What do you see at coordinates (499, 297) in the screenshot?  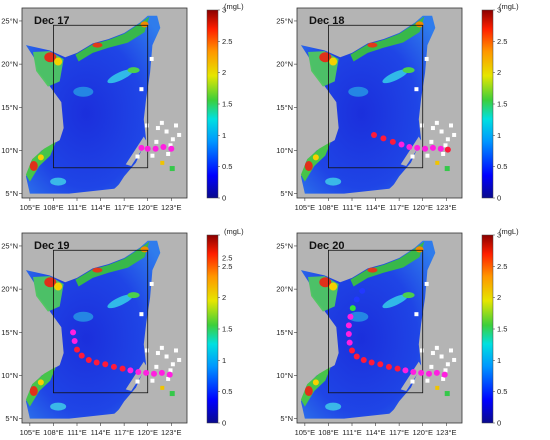 I see `colorbar-tick-label: 2` at bounding box center [499, 297].